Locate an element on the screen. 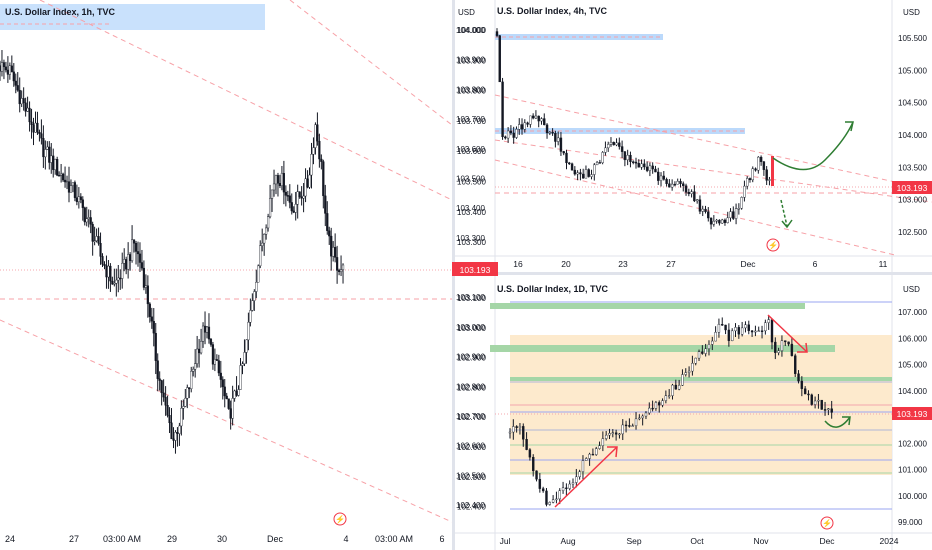 The image size is (932, 550). panel-divider-horizontal is located at coordinates (693, 273).